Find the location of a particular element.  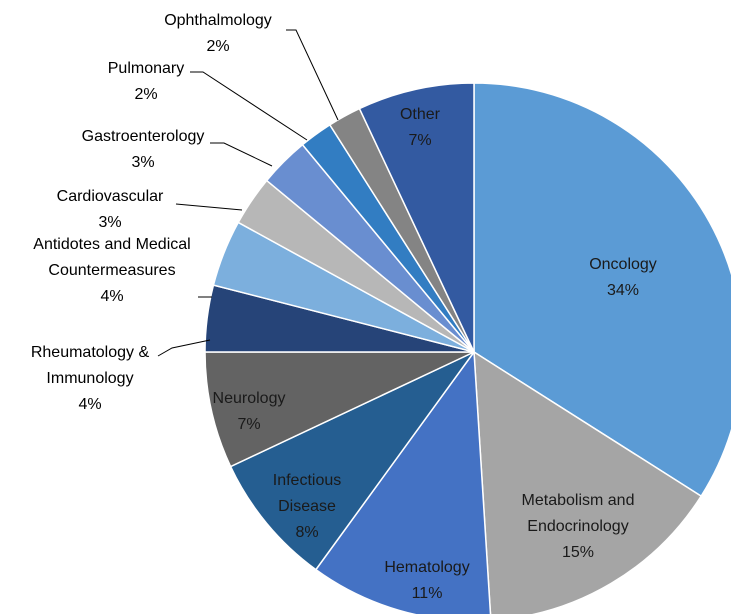

slice-label: Pulmonary 2% is located at coordinates (146, 82).